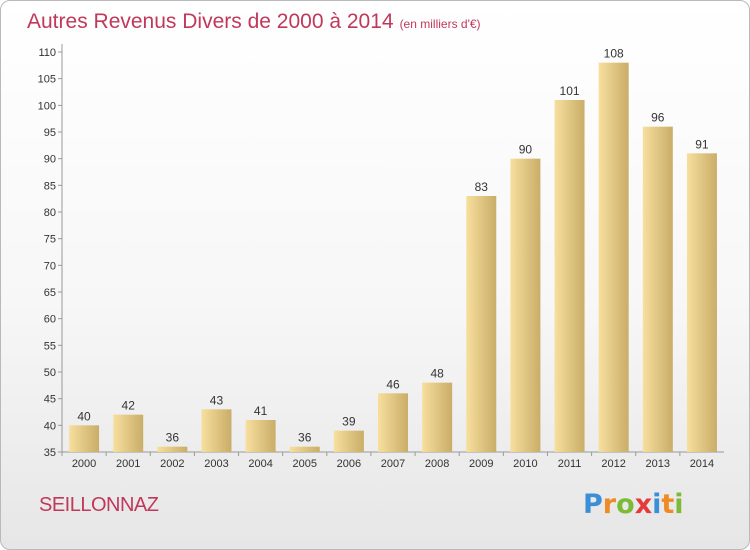  Describe the element at coordinates (128, 464) in the screenshot. I see `x-tick-label: 2001` at that location.